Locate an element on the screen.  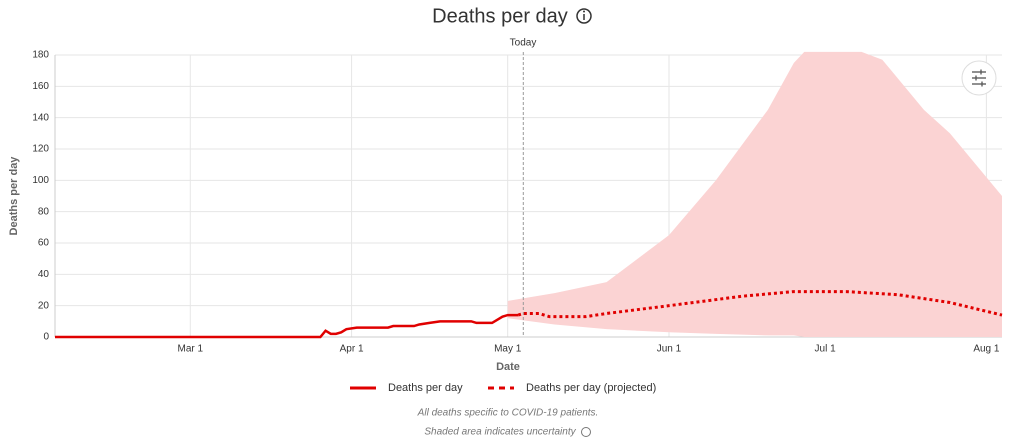
legend-label: Deaths per day is located at coordinates (425, 388).